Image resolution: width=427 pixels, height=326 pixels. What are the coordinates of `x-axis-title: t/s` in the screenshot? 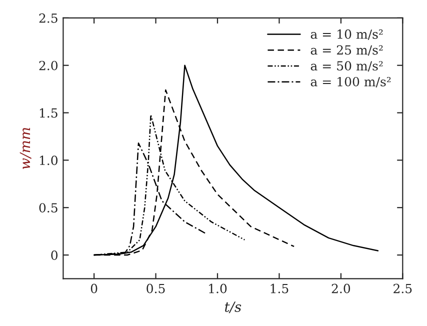 It's located at (233, 308).